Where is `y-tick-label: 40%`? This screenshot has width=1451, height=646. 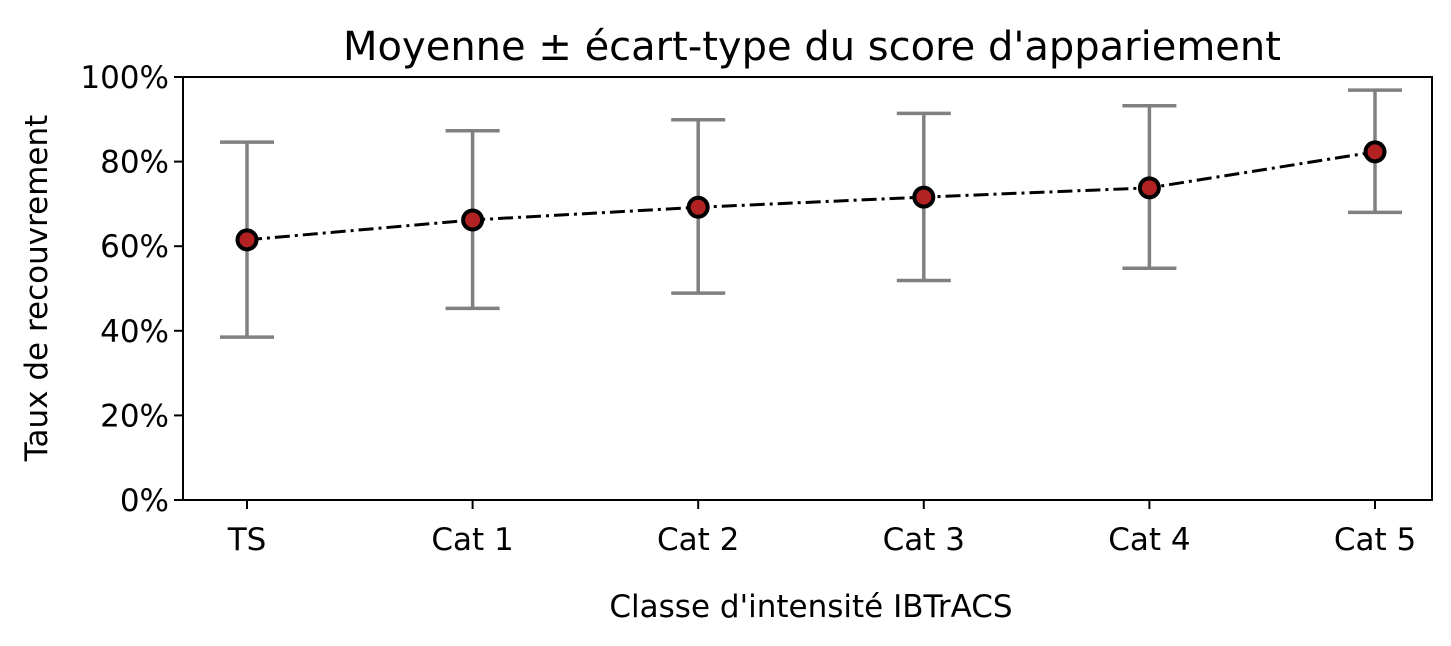 y-tick-label: 40% is located at coordinates (134, 332).